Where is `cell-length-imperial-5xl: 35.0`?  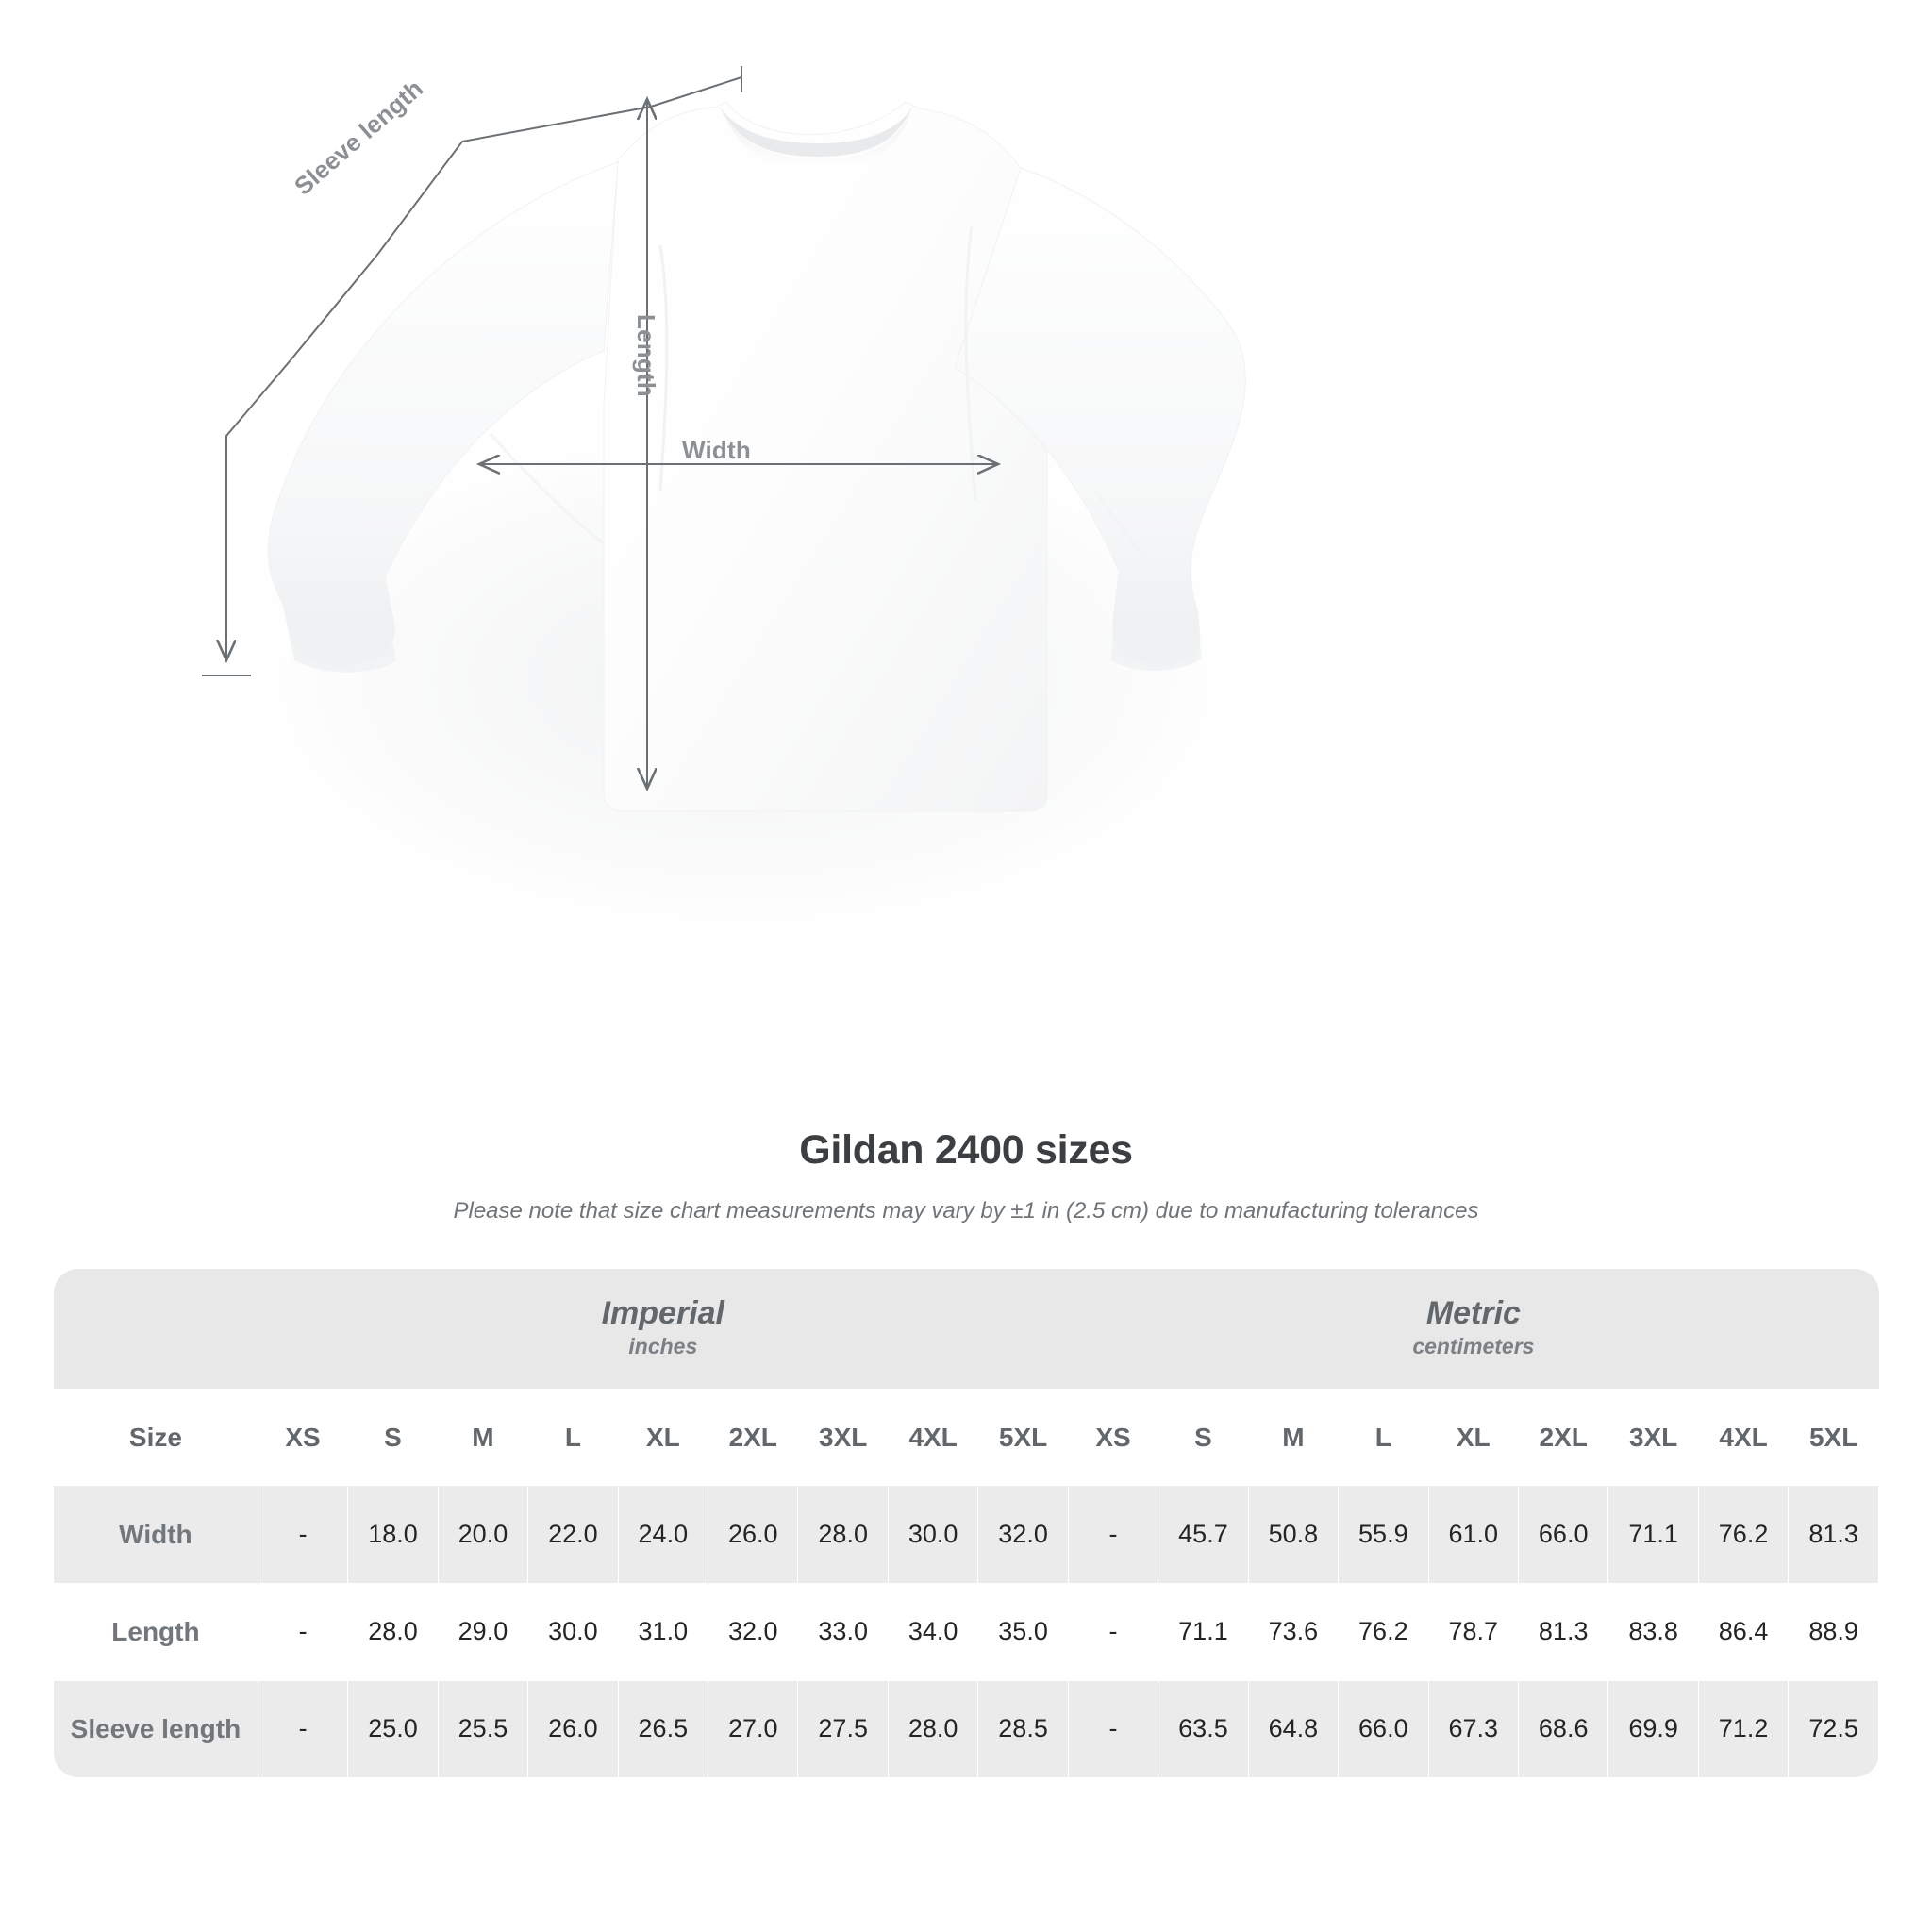 cell-length-imperial-5xl: 35.0 is located at coordinates (1023, 1631).